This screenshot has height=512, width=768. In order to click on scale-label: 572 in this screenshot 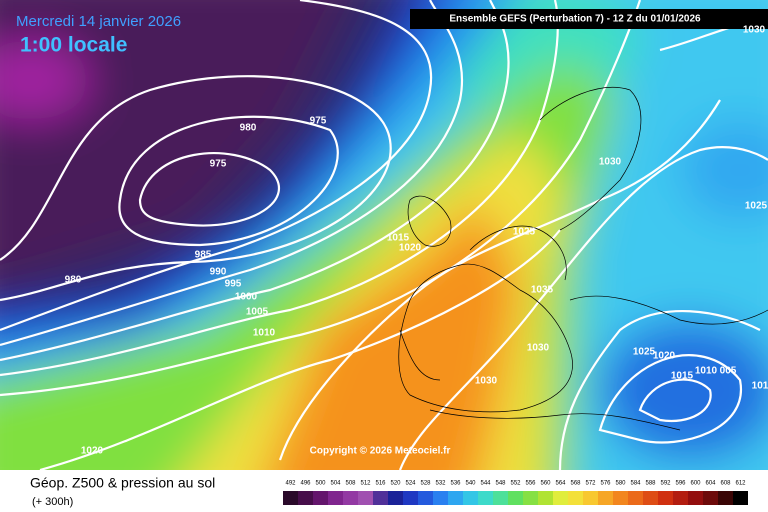, I will do `click(590, 484)`.